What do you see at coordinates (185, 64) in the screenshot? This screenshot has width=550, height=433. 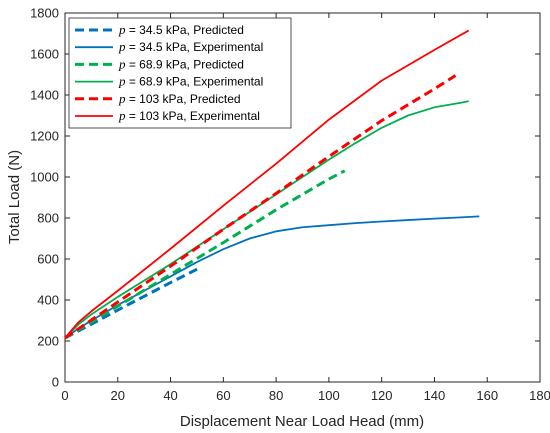 I see `legend-text: = 68.9 kPa, Predicted` at bounding box center [185, 64].